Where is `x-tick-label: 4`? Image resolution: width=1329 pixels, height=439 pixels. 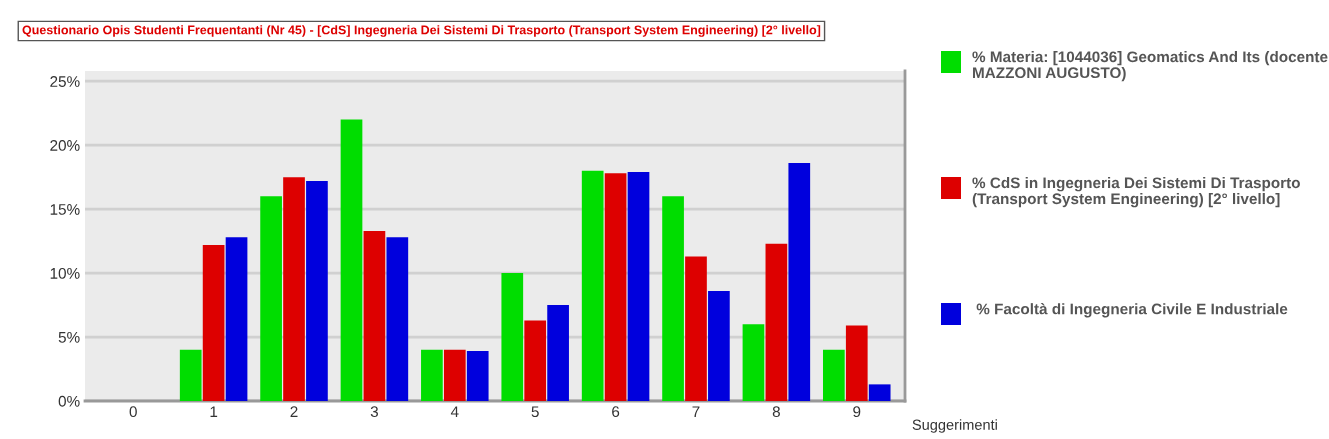 x-tick-label: 4 is located at coordinates (454, 411).